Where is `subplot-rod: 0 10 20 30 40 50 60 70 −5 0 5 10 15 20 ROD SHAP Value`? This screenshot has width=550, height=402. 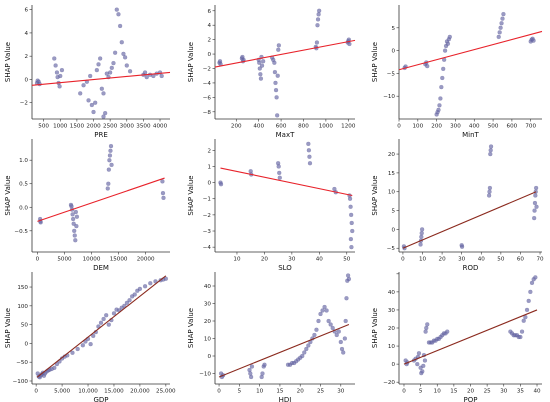
subplot-rod: 0 10 20 30 40 50 60 70 −5 0 5 10 15 20 ROD SHAP Value is located at coordinates (457, 205).